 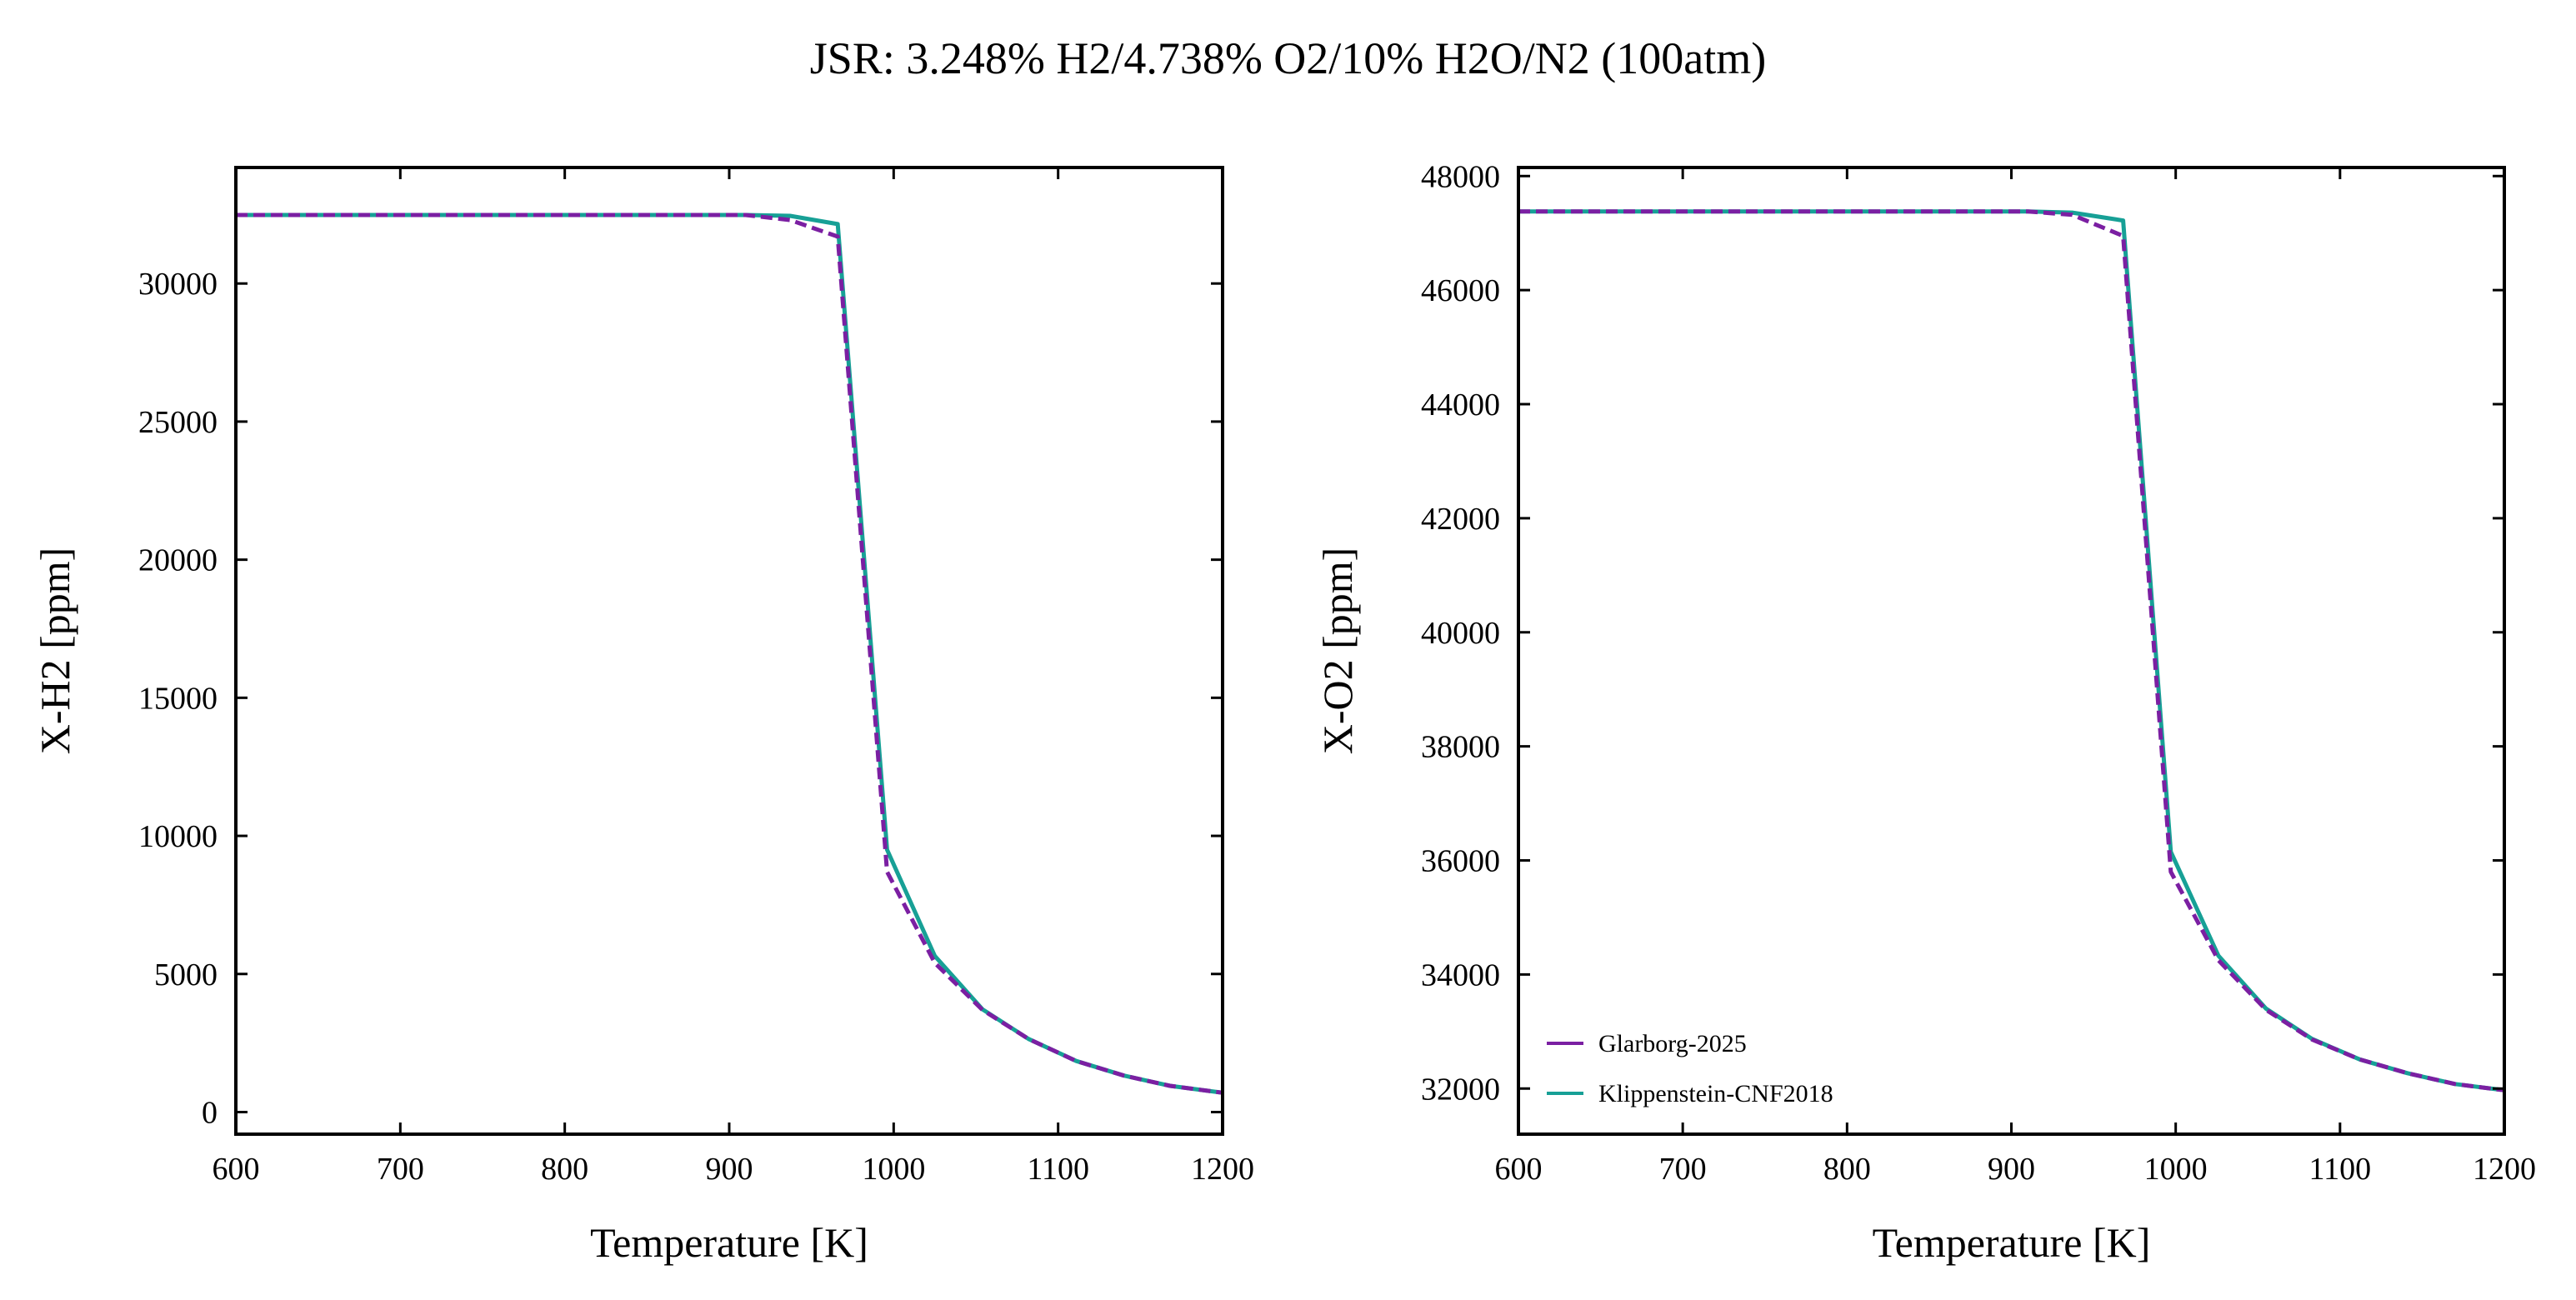 What do you see at coordinates (1460, 290) in the screenshot?
I see `y-tick-label: 46000` at bounding box center [1460, 290].